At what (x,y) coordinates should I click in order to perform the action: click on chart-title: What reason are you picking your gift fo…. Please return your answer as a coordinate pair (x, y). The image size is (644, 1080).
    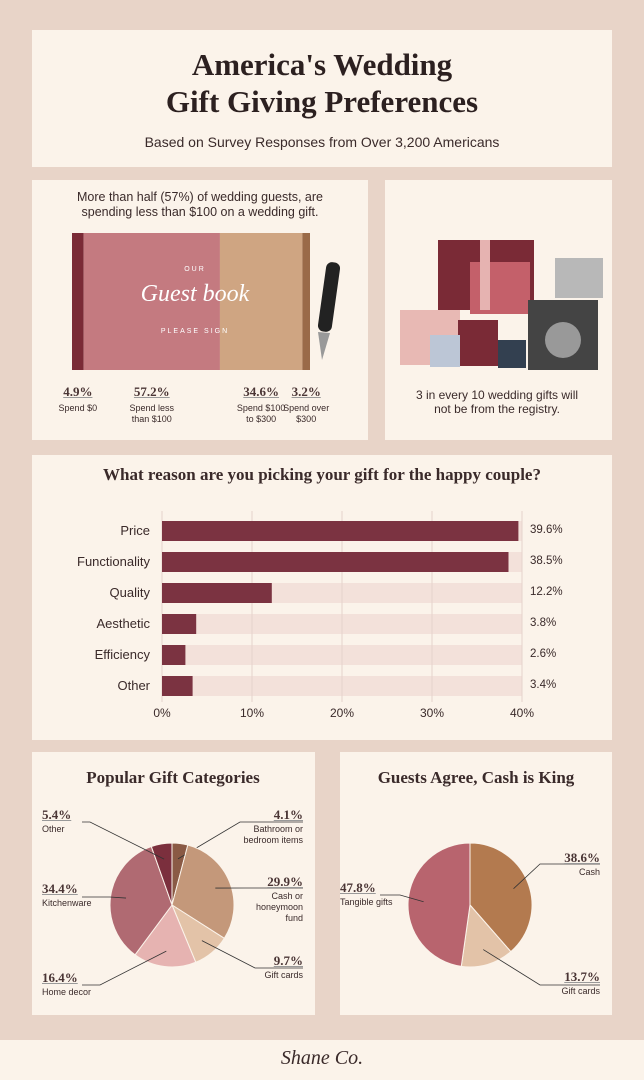
    Looking at the image, I should click on (322, 474).